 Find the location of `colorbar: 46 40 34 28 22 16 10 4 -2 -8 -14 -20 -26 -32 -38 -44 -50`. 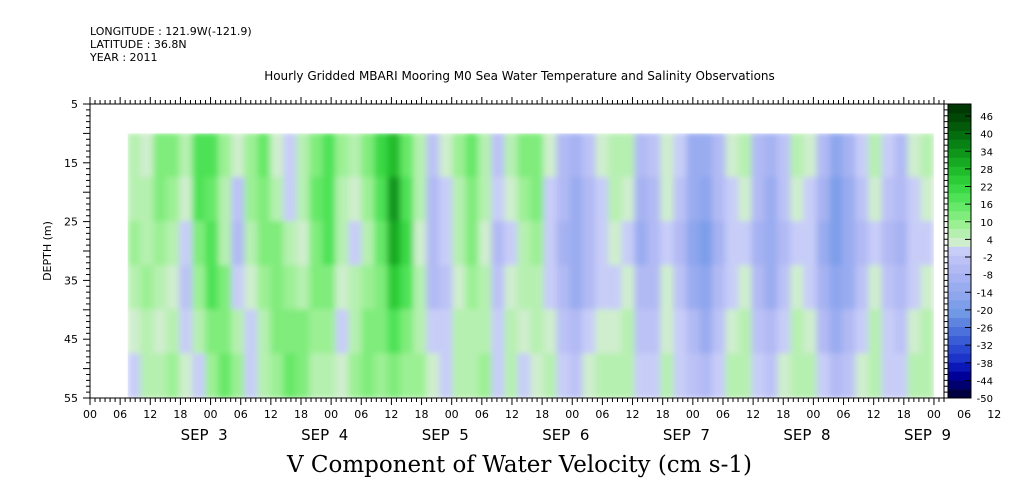

colorbar: 46 40 34 28 22 16 10 4 -2 -8 -14 -20 -26 -32 -38 -44 -50 is located at coordinates (970, 254).